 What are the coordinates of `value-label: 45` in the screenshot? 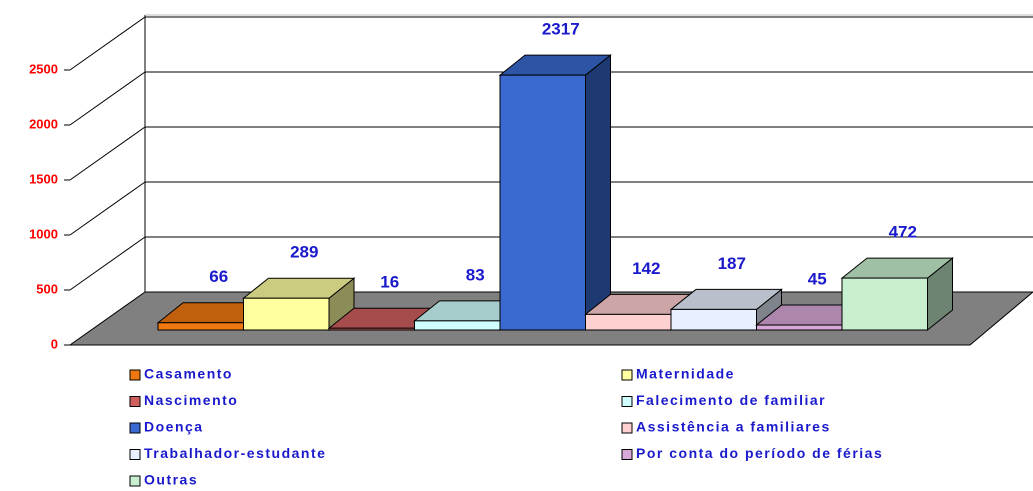 It's located at (817, 279).